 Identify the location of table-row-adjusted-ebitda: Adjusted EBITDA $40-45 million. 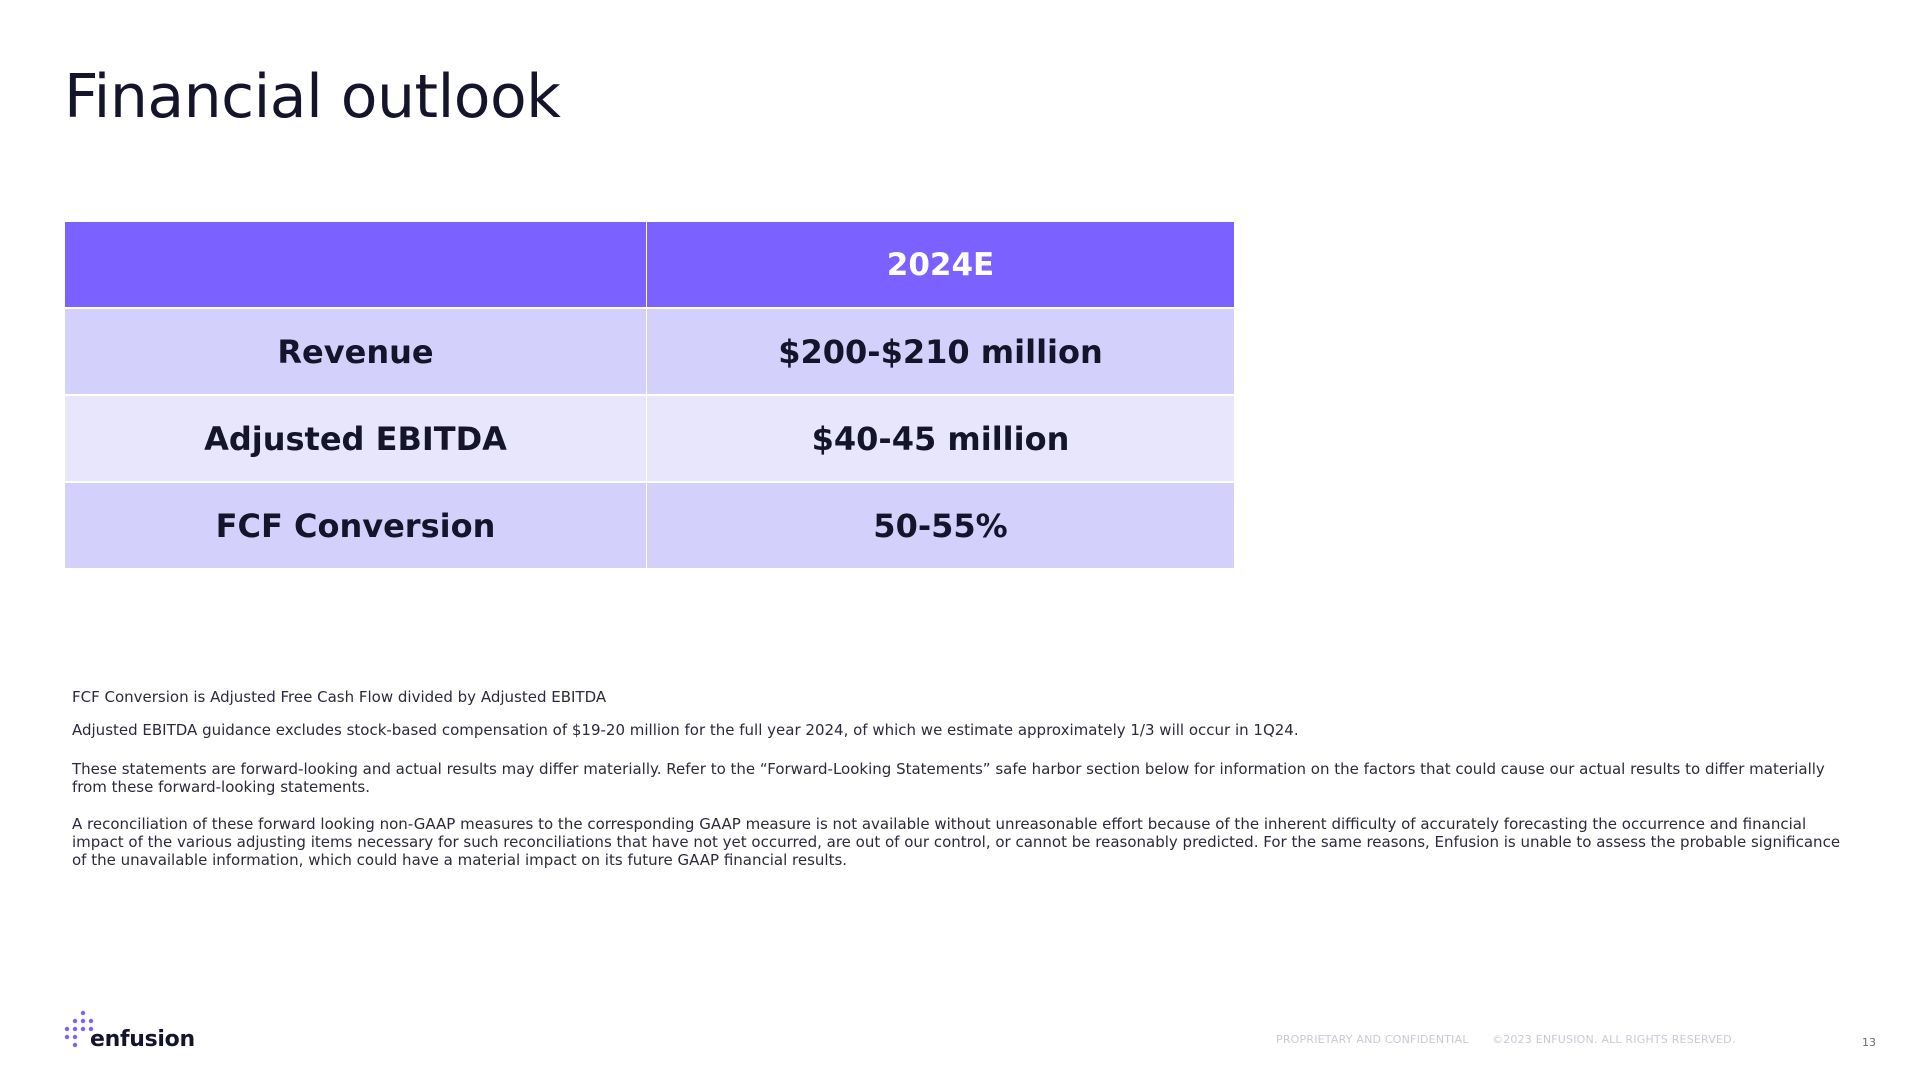
(649, 438).